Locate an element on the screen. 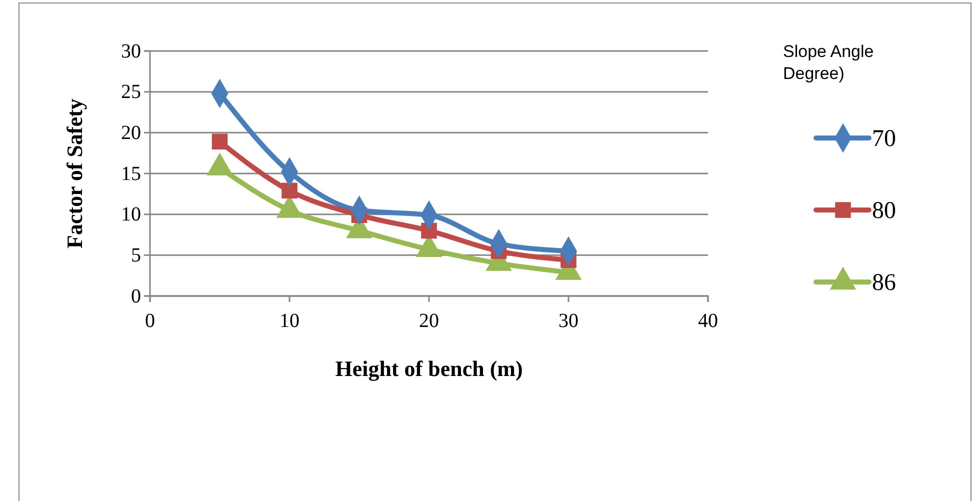 The height and width of the screenshot is (501, 972). legend-title: Slope Angle Degree) is located at coordinates (828, 63).